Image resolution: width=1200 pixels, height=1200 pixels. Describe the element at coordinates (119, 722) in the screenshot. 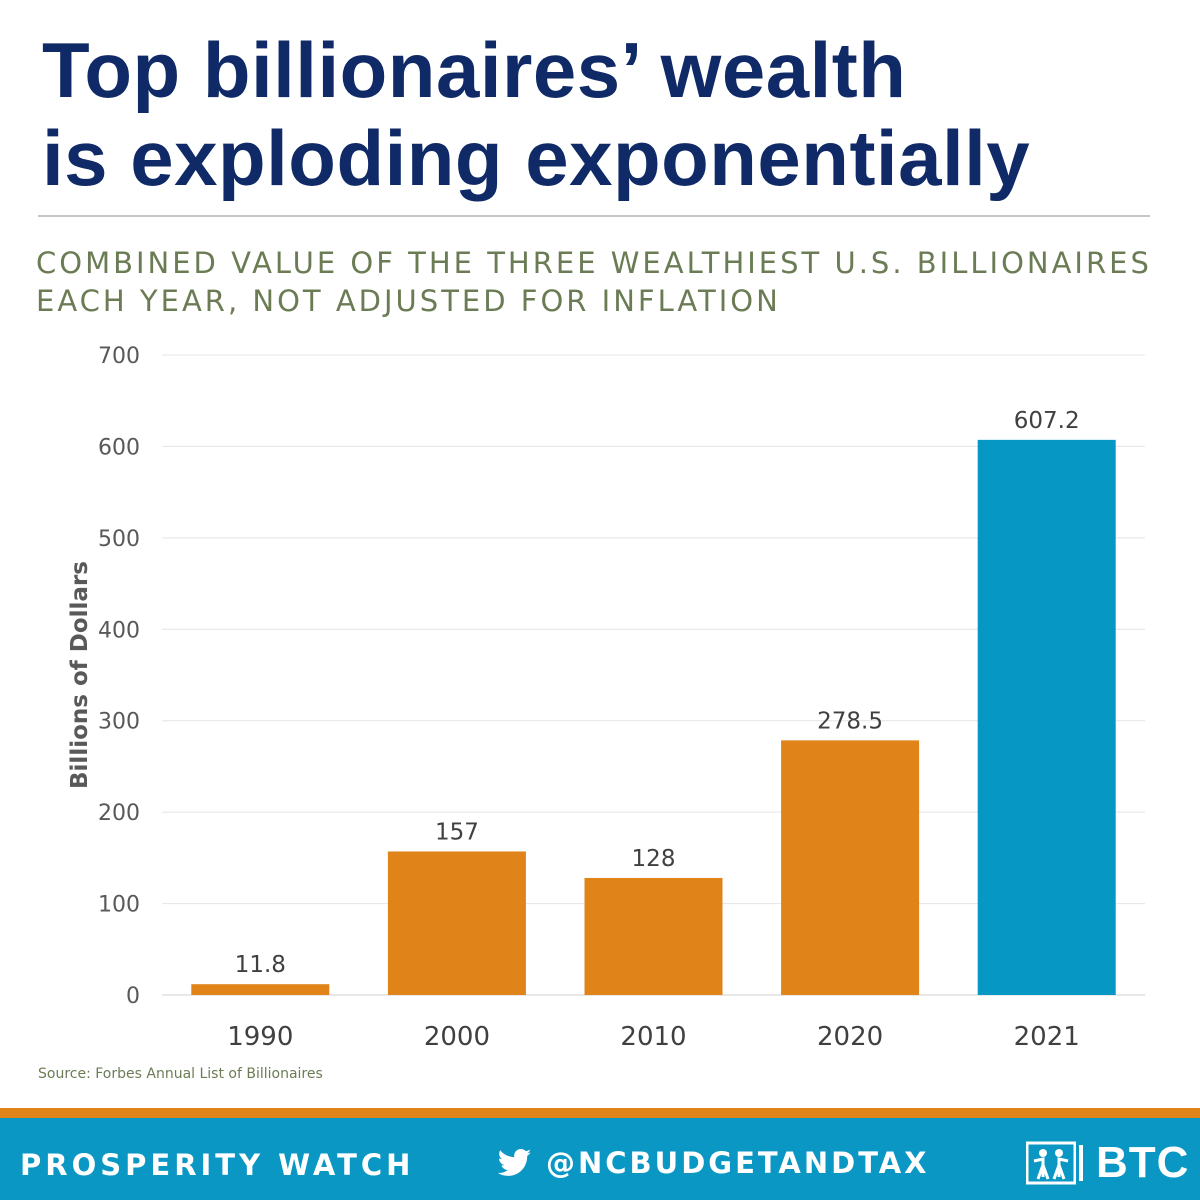

I see `y-tick-label: 300` at that location.